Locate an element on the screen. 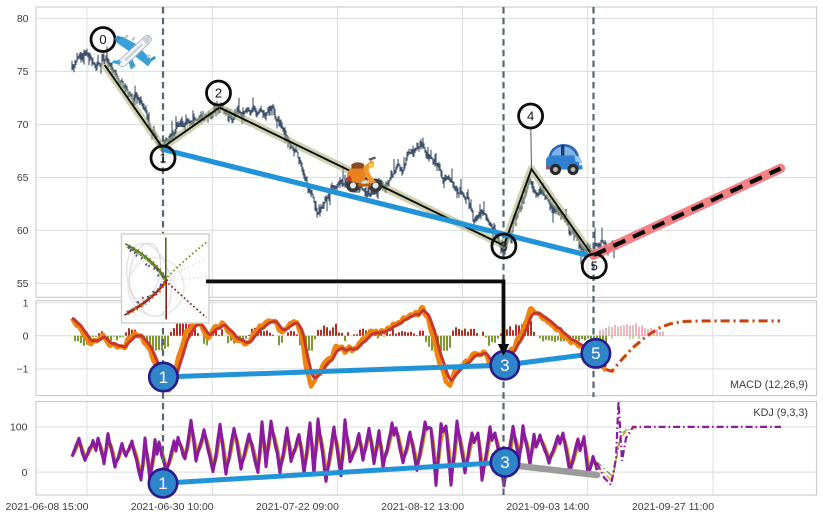 The image size is (823, 520). svg-text: 4 is located at coordinates (530, 116).